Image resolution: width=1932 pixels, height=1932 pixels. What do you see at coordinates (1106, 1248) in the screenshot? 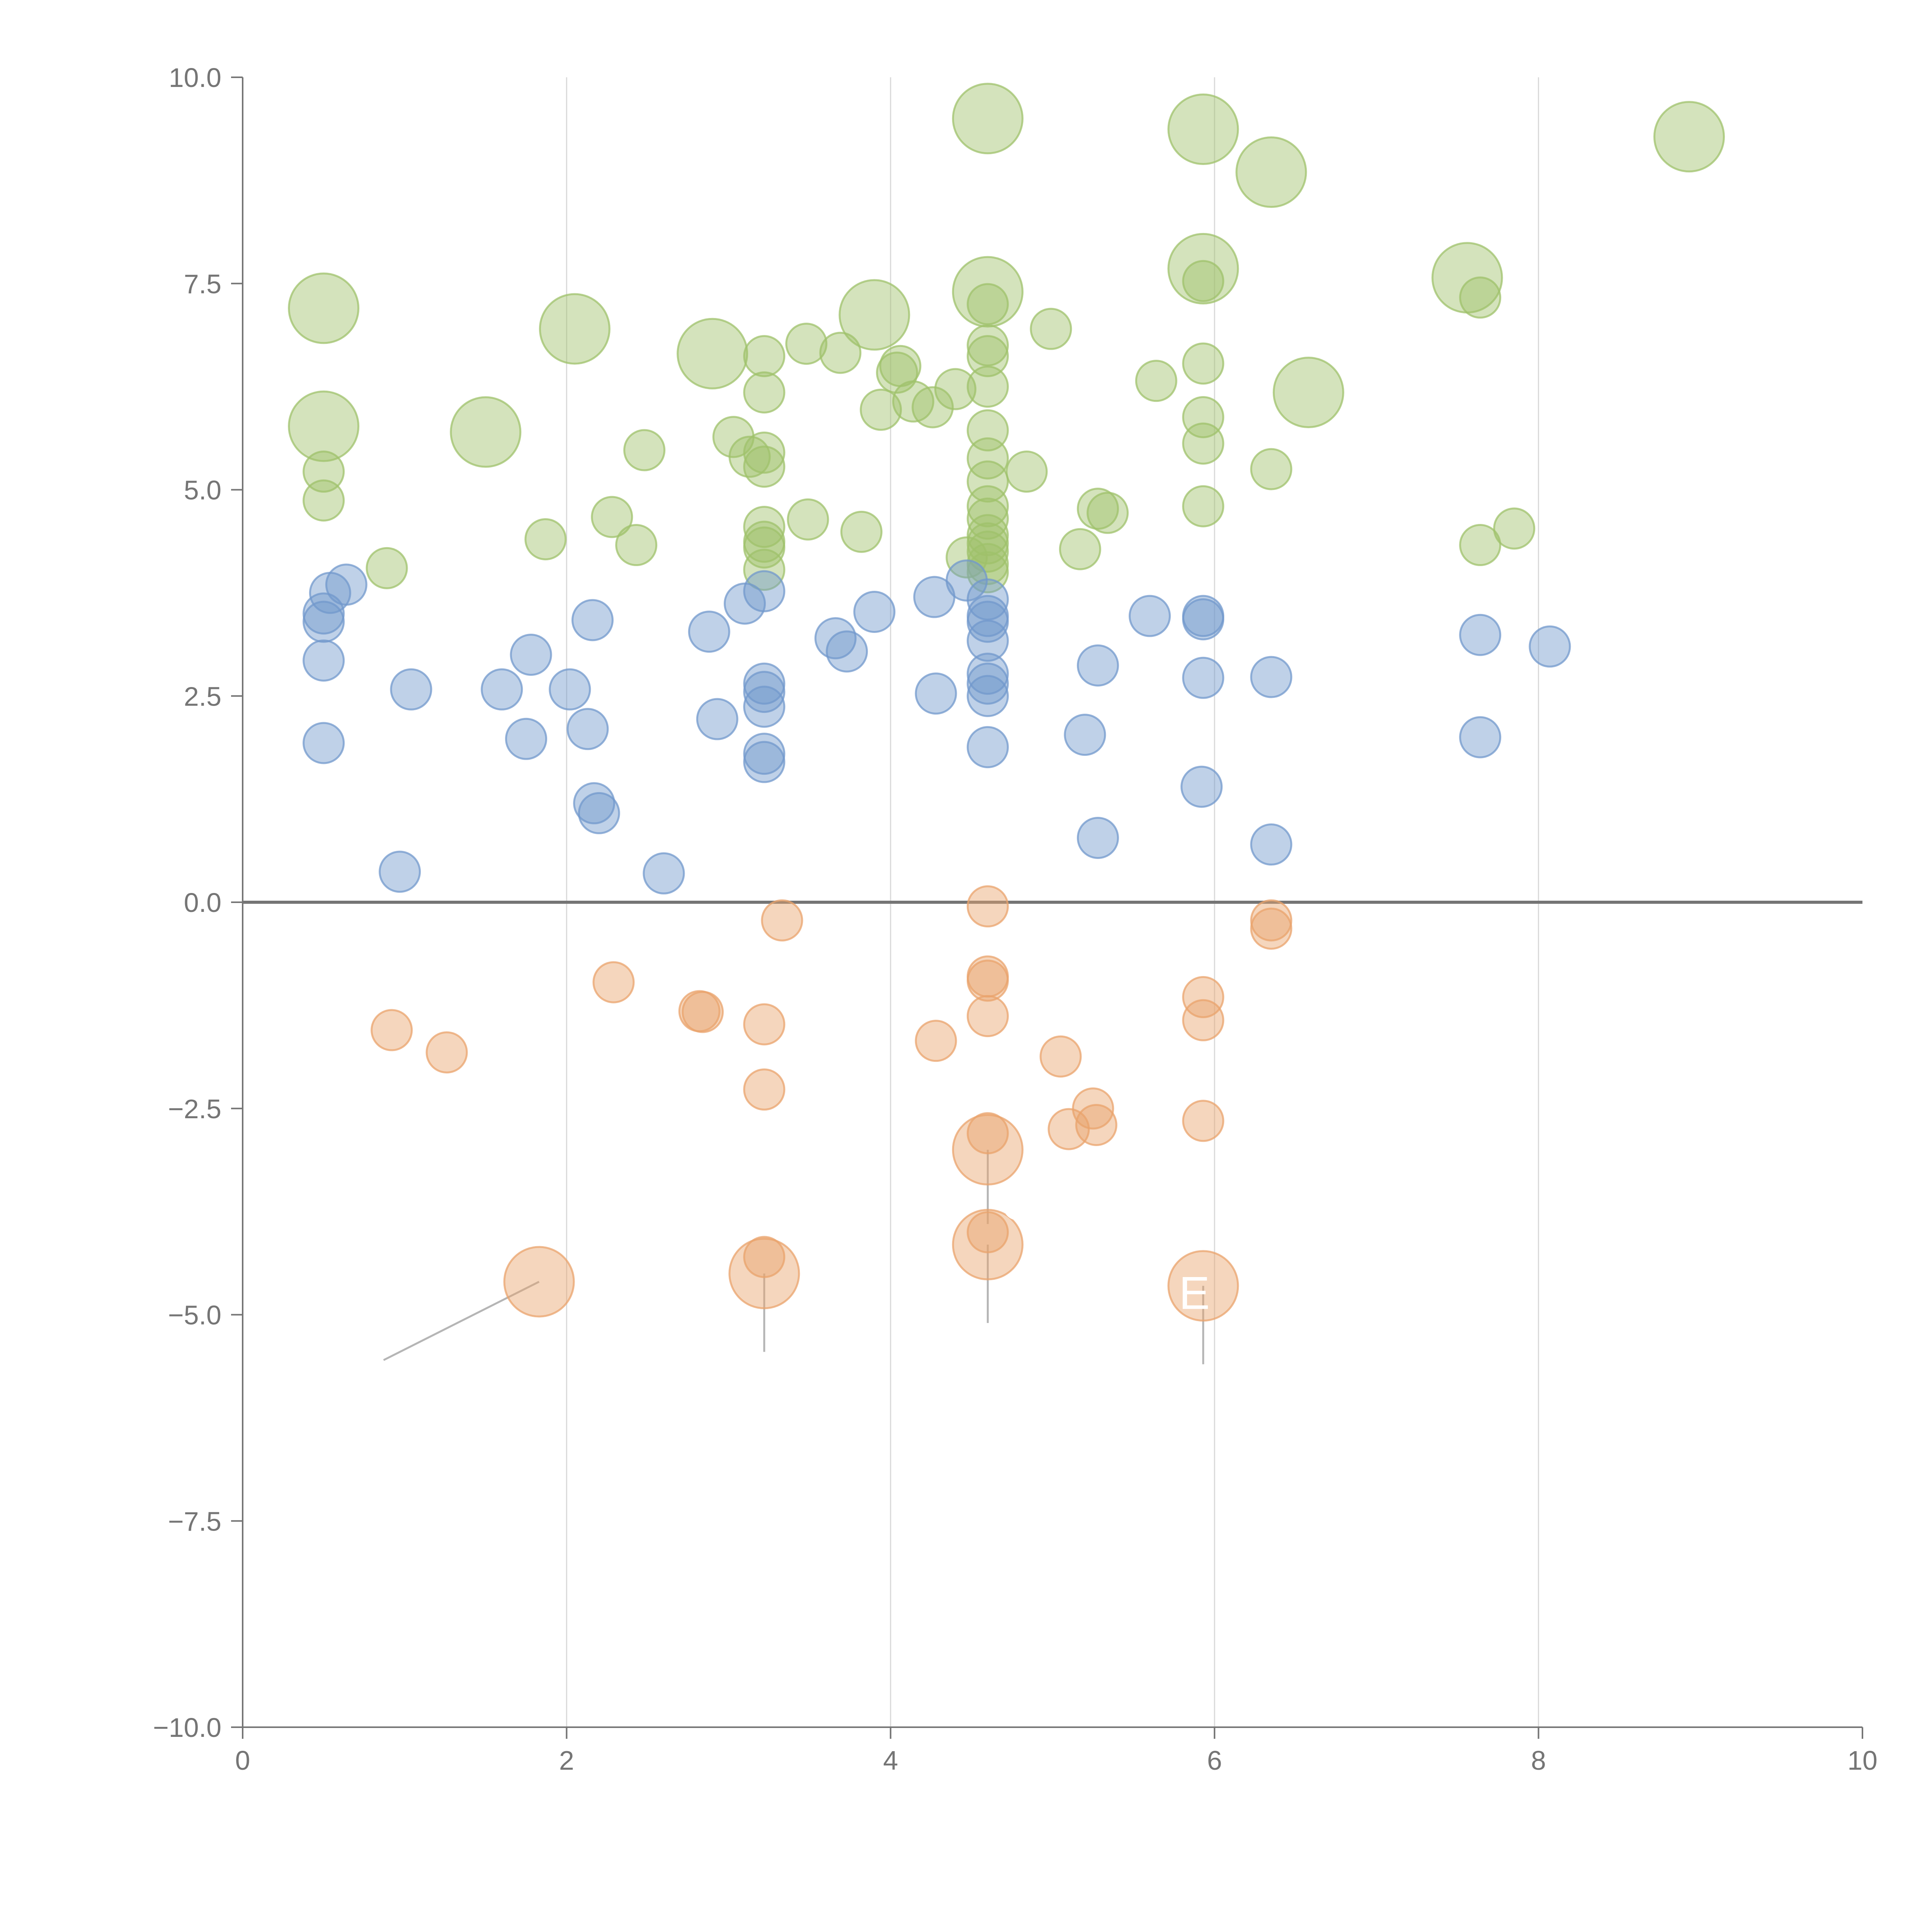
I see `annotation-layer: CE` at bounding box center [1106, 1248].